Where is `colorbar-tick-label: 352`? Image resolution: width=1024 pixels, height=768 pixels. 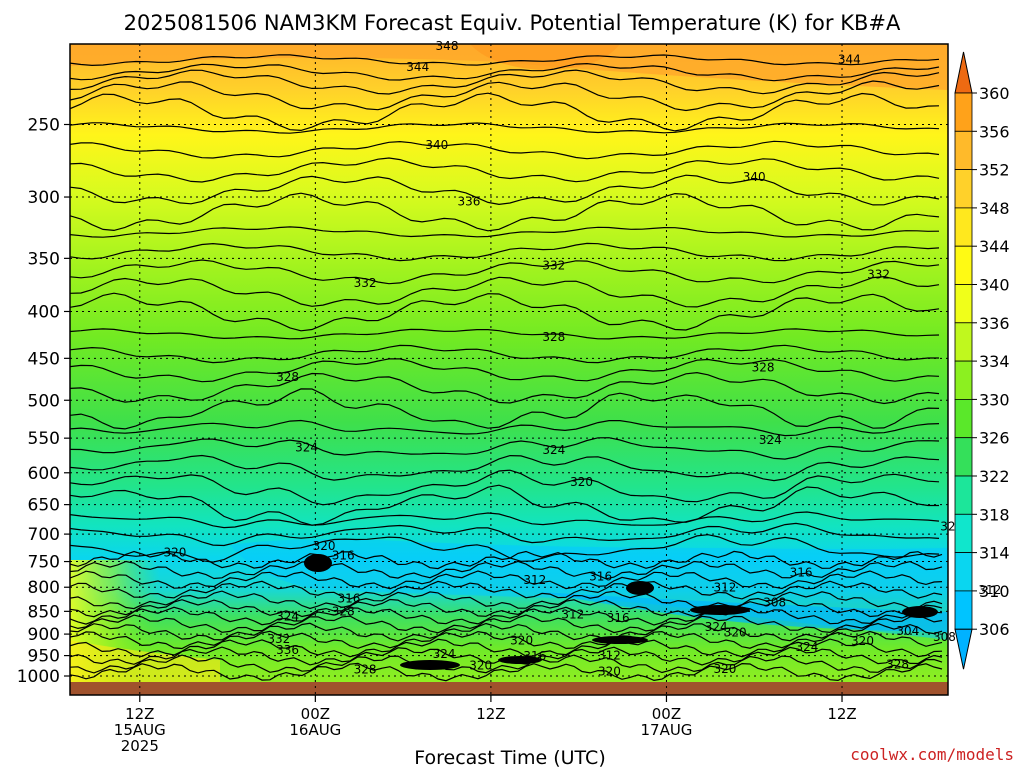
colorbar-tick-label: 352 is located at coordinates (994, 170).